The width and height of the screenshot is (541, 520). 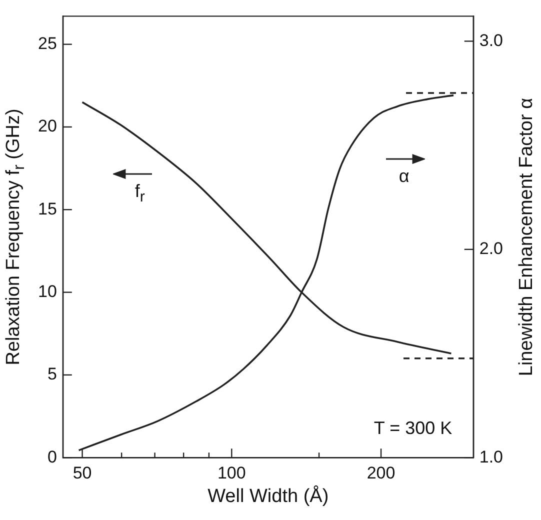 I want to click on x-axis-title: Well Width (Å), so click(x=268, y=497).